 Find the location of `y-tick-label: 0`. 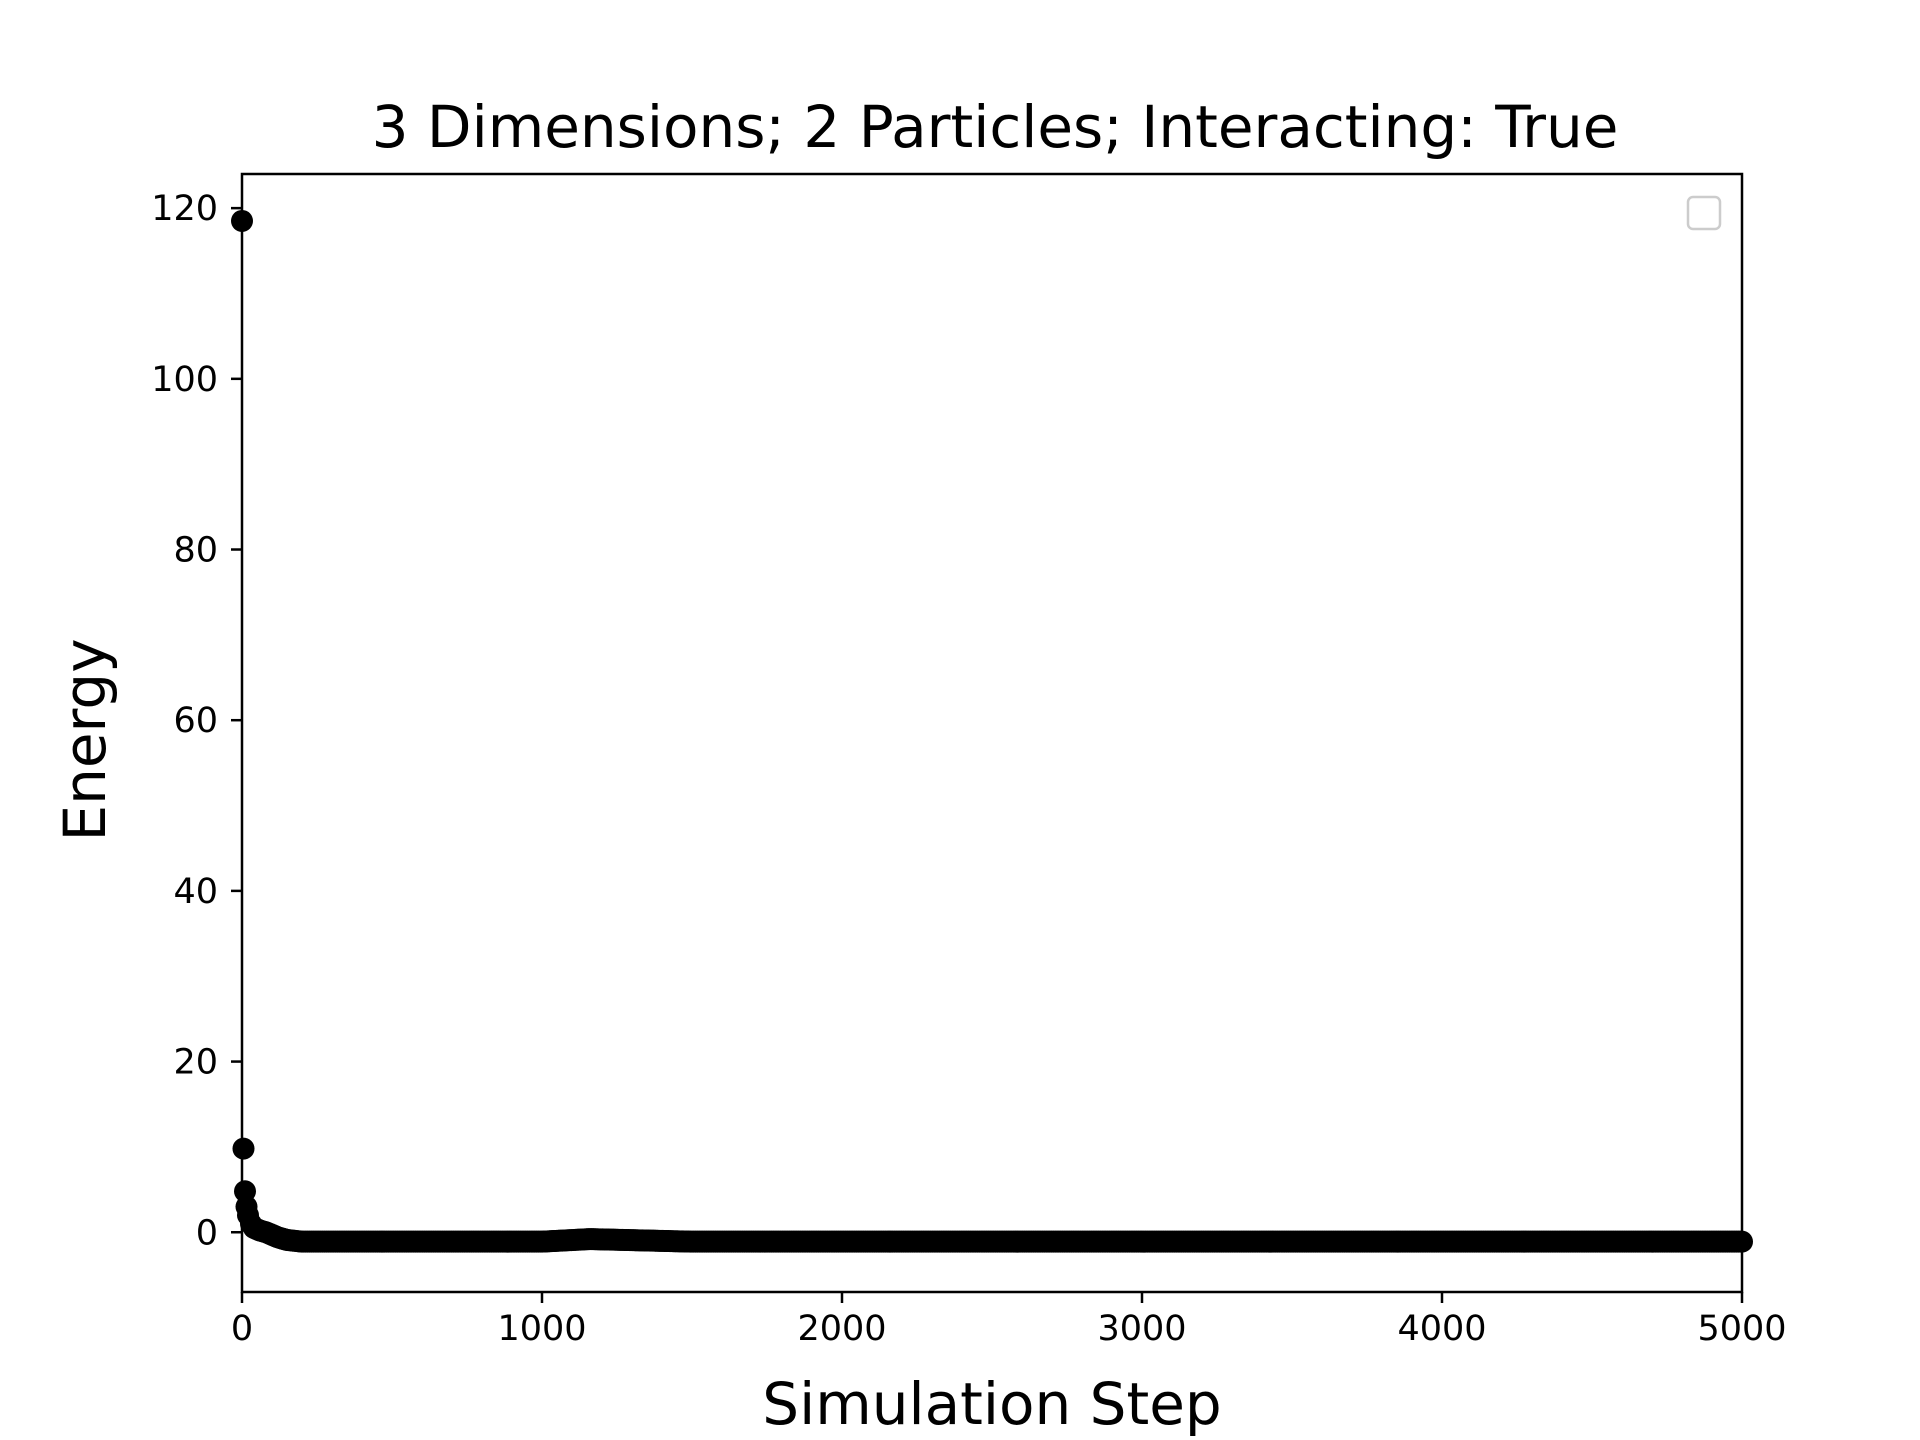

y-tick-label: 0 is located at coordinates (207, 1233).